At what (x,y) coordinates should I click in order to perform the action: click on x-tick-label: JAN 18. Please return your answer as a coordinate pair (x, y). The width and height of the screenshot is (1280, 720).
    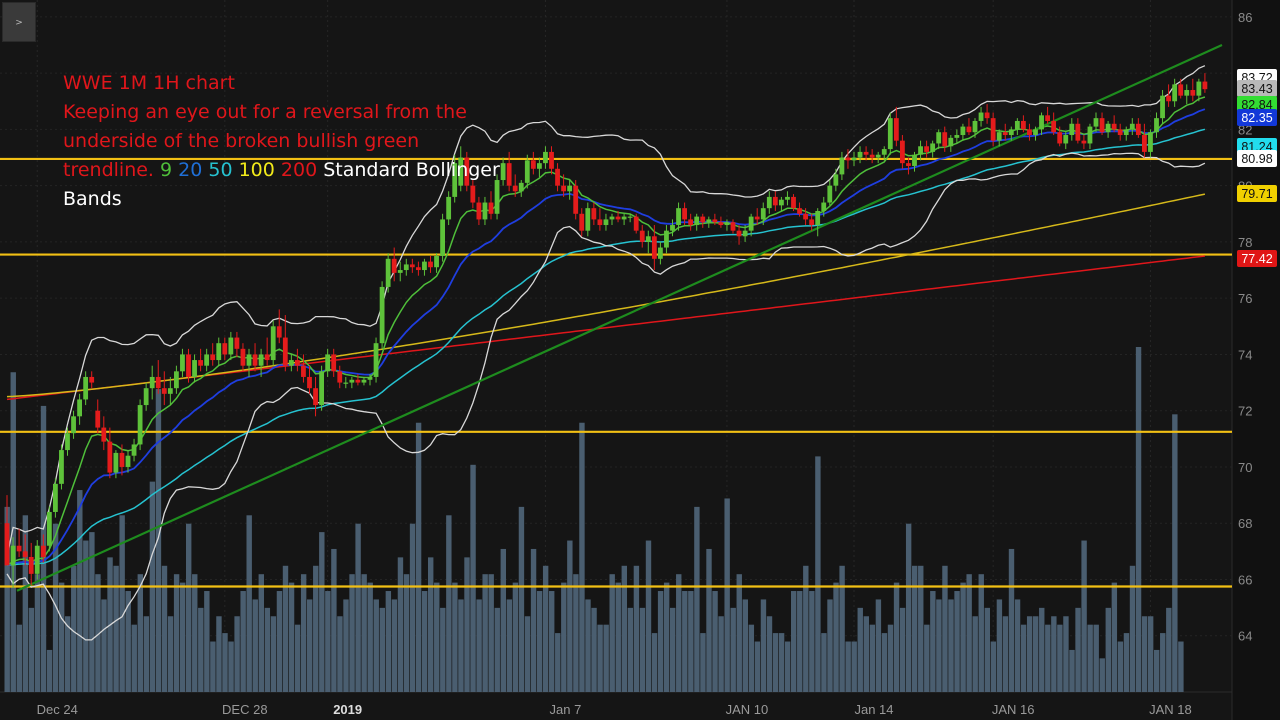
    Looking at the image, I should click on (1170, 709).